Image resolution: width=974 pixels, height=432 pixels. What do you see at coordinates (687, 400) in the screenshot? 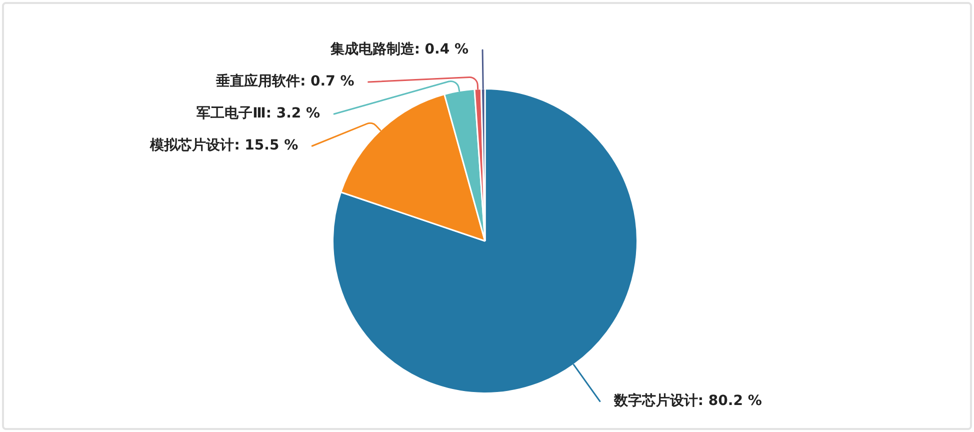
I see `slice-label: 数字芯片设计: 80.2 %` at bounding box center [687, 400].